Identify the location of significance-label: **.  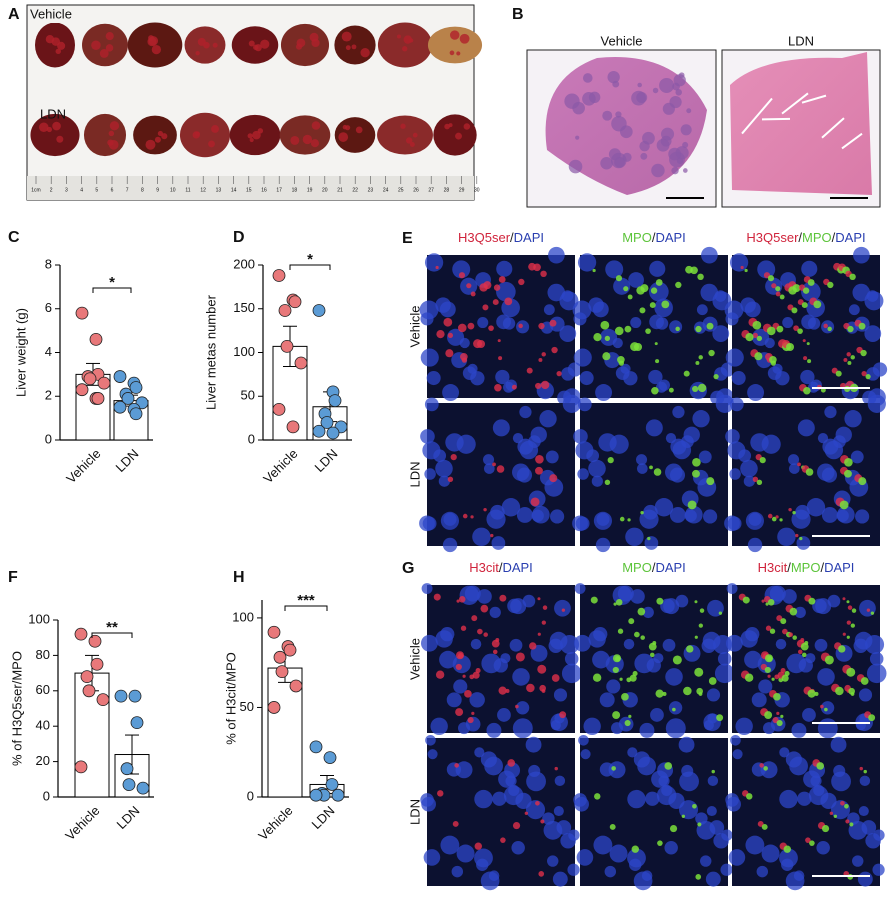
(112, 627).